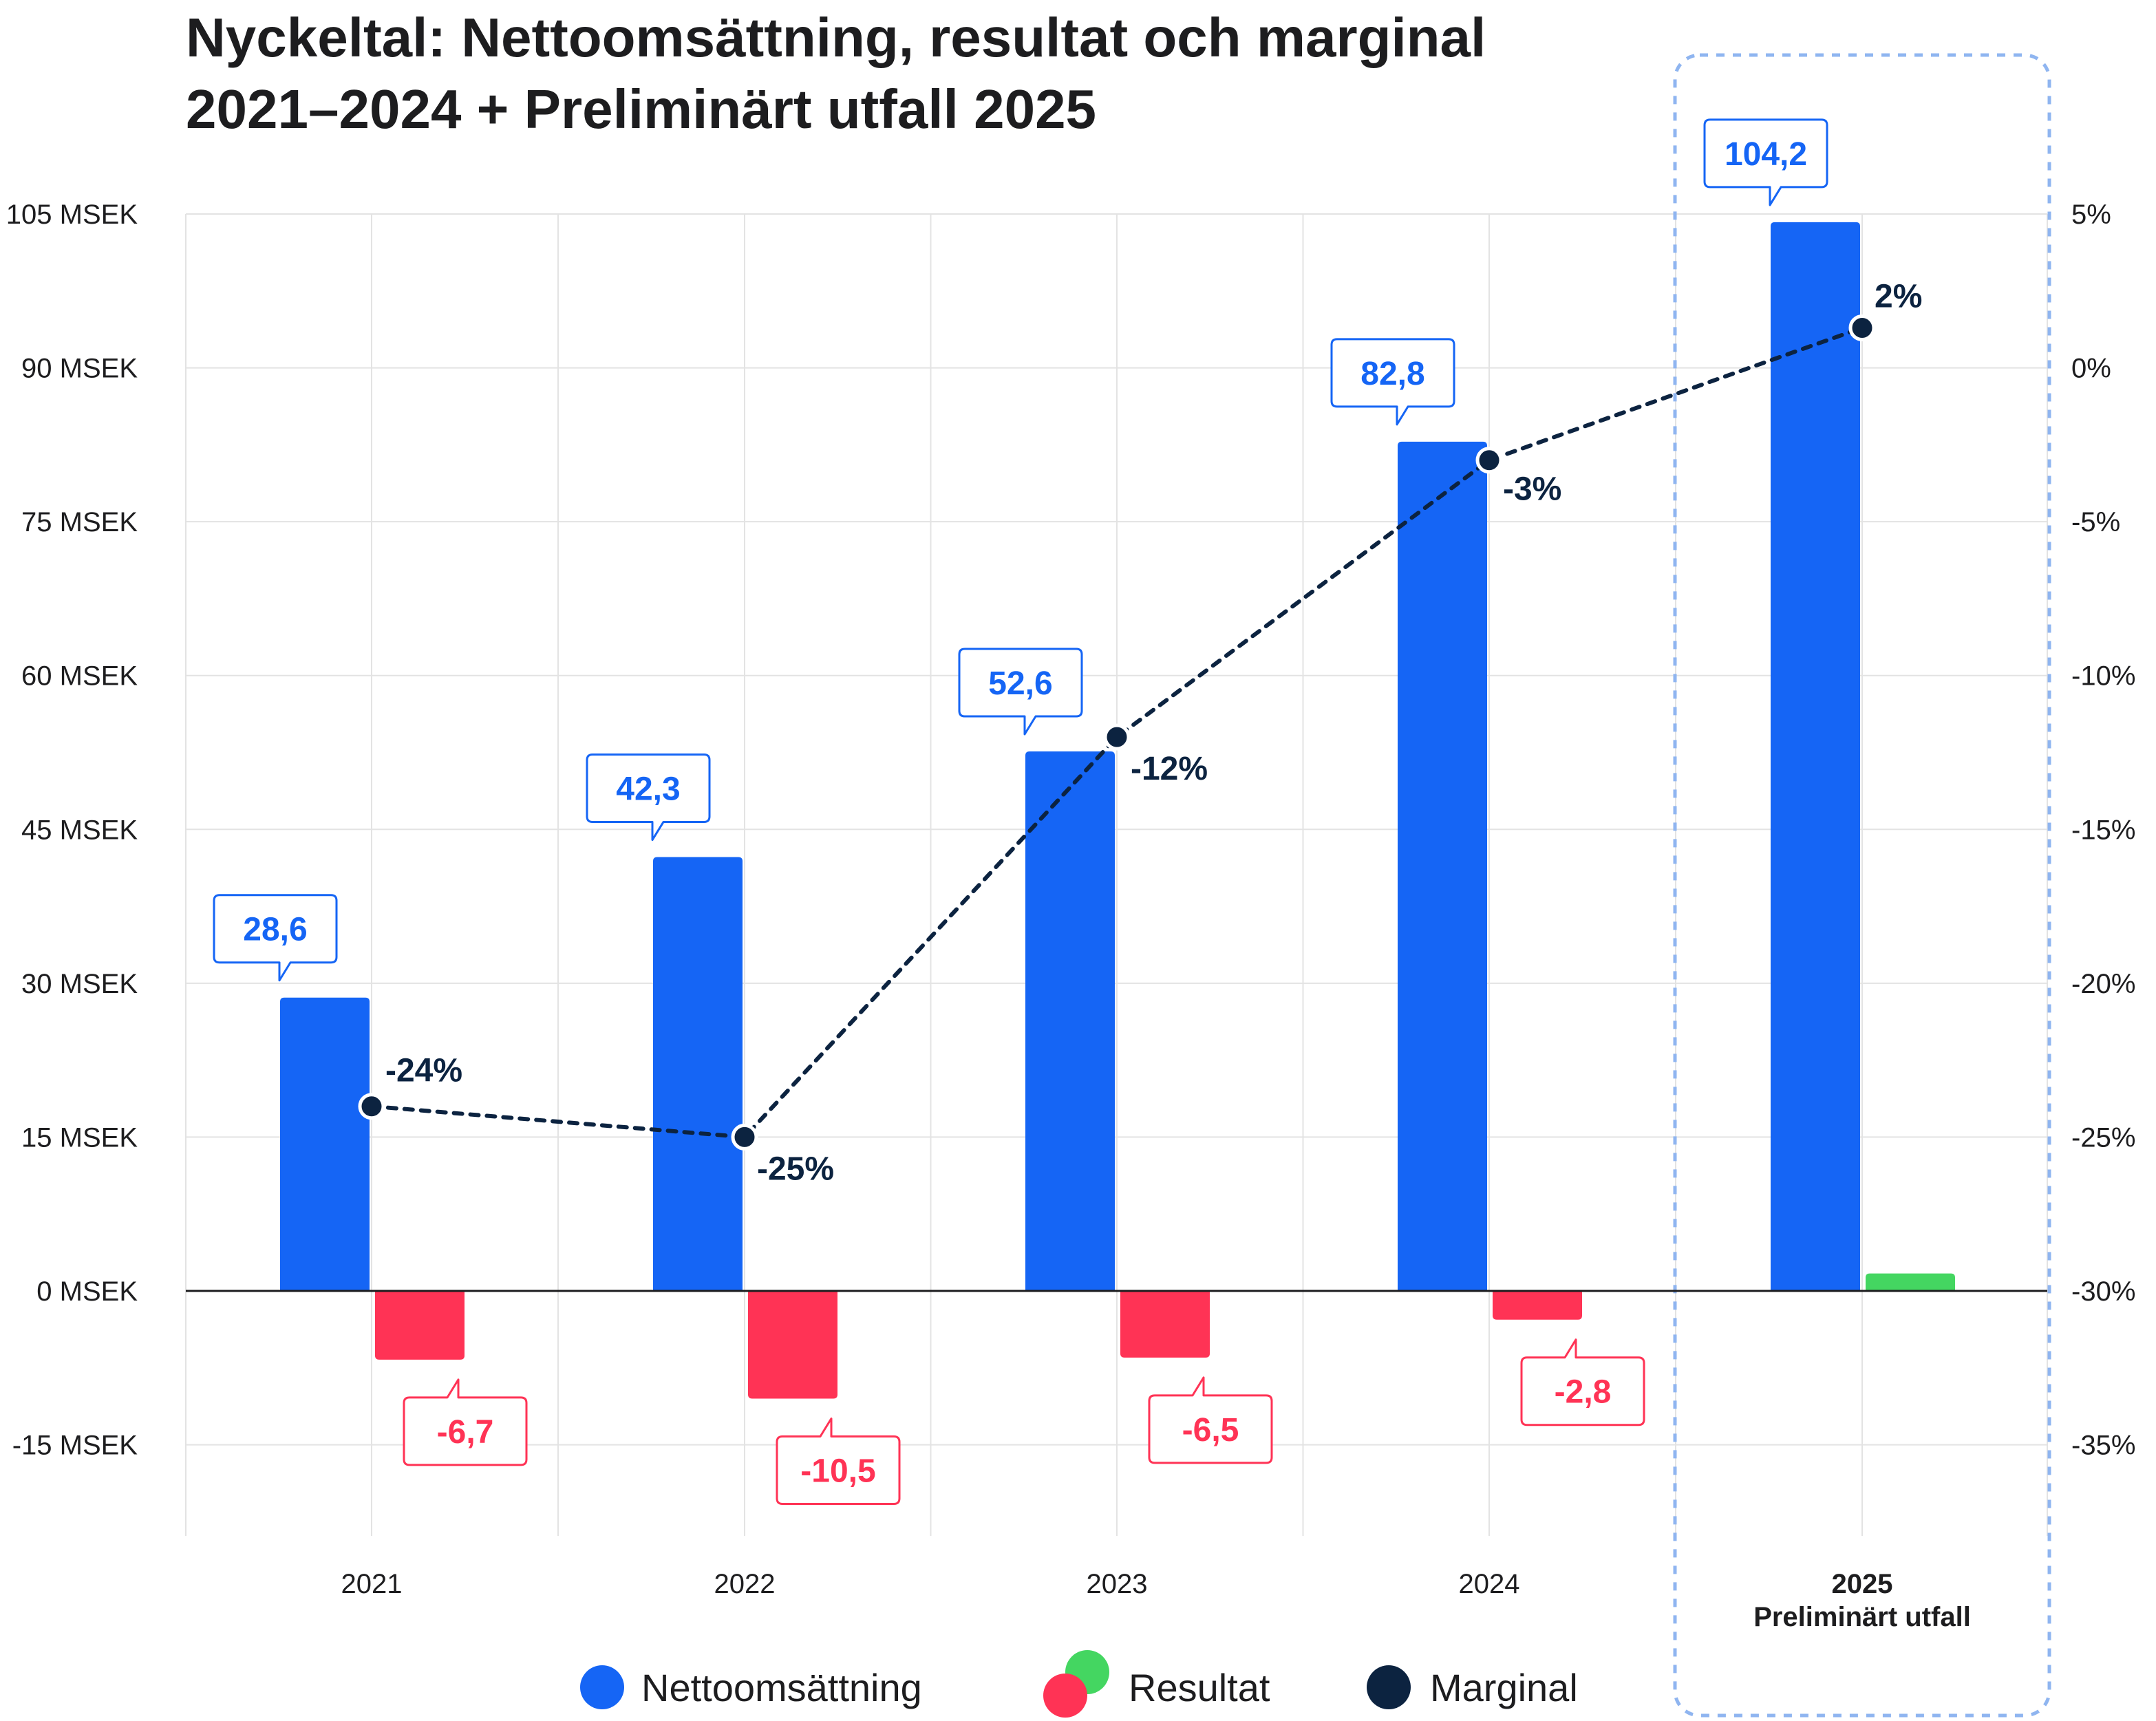 The width and height of the screenshot is (2156, 1721). I want to click on y-left-tick-label: 75 MSEK, so click(79, 522).